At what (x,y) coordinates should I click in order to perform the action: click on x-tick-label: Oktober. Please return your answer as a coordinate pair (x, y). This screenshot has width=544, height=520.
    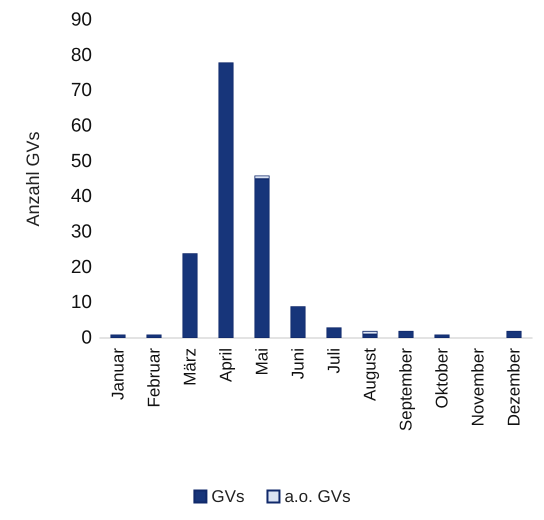
    Looking at the image, I should click on (442, 378).